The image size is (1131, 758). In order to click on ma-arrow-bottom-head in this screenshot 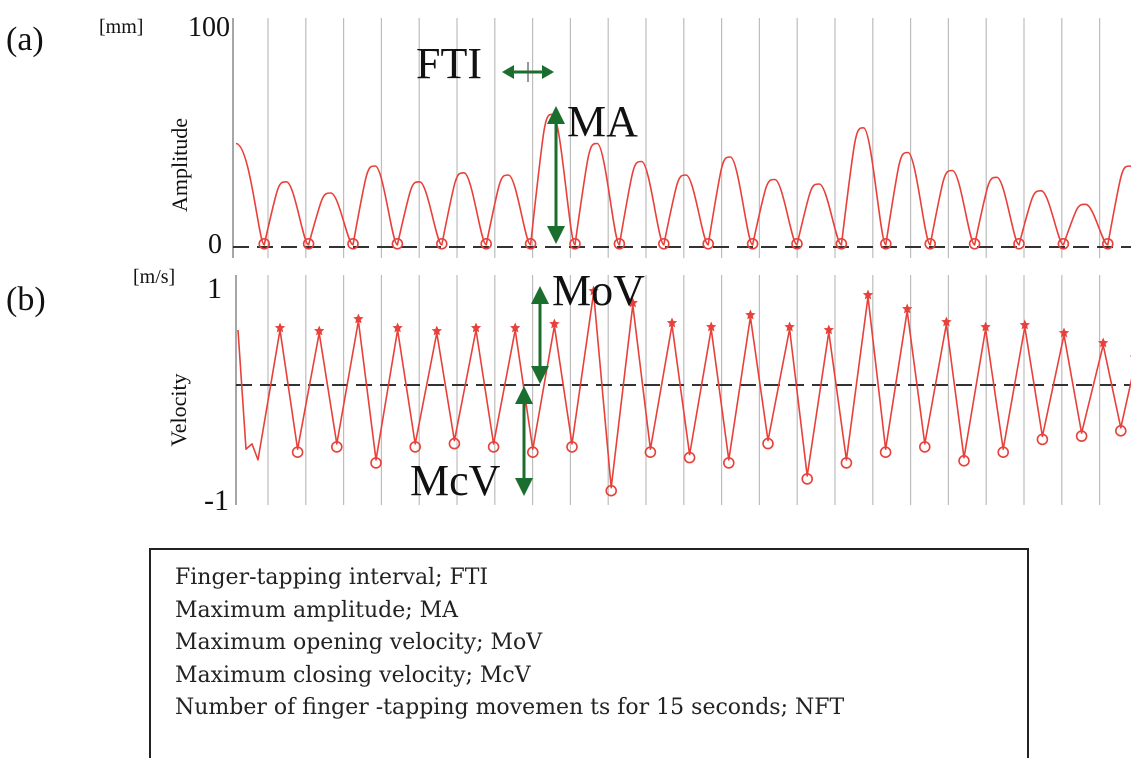, I will do `click(556, 235)`.